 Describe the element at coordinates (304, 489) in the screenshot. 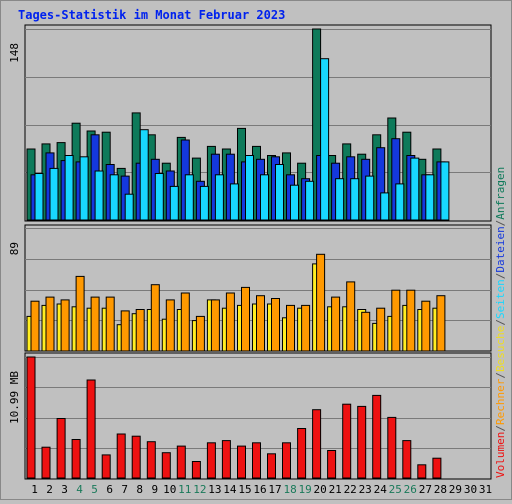

I see `xtick-day-19: 19` at that location.